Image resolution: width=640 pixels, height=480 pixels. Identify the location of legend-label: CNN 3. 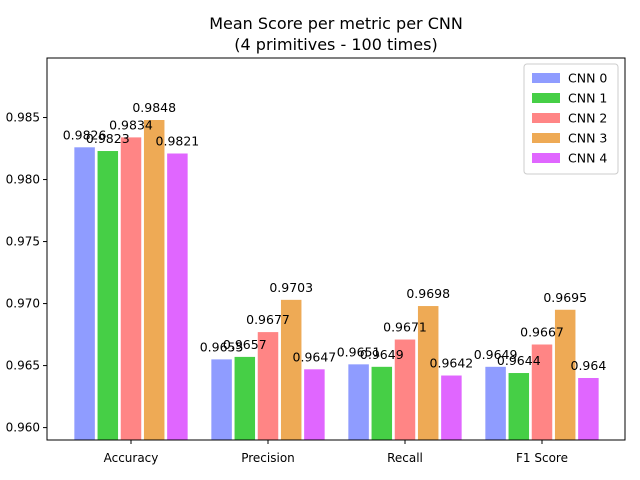
(587, 138).